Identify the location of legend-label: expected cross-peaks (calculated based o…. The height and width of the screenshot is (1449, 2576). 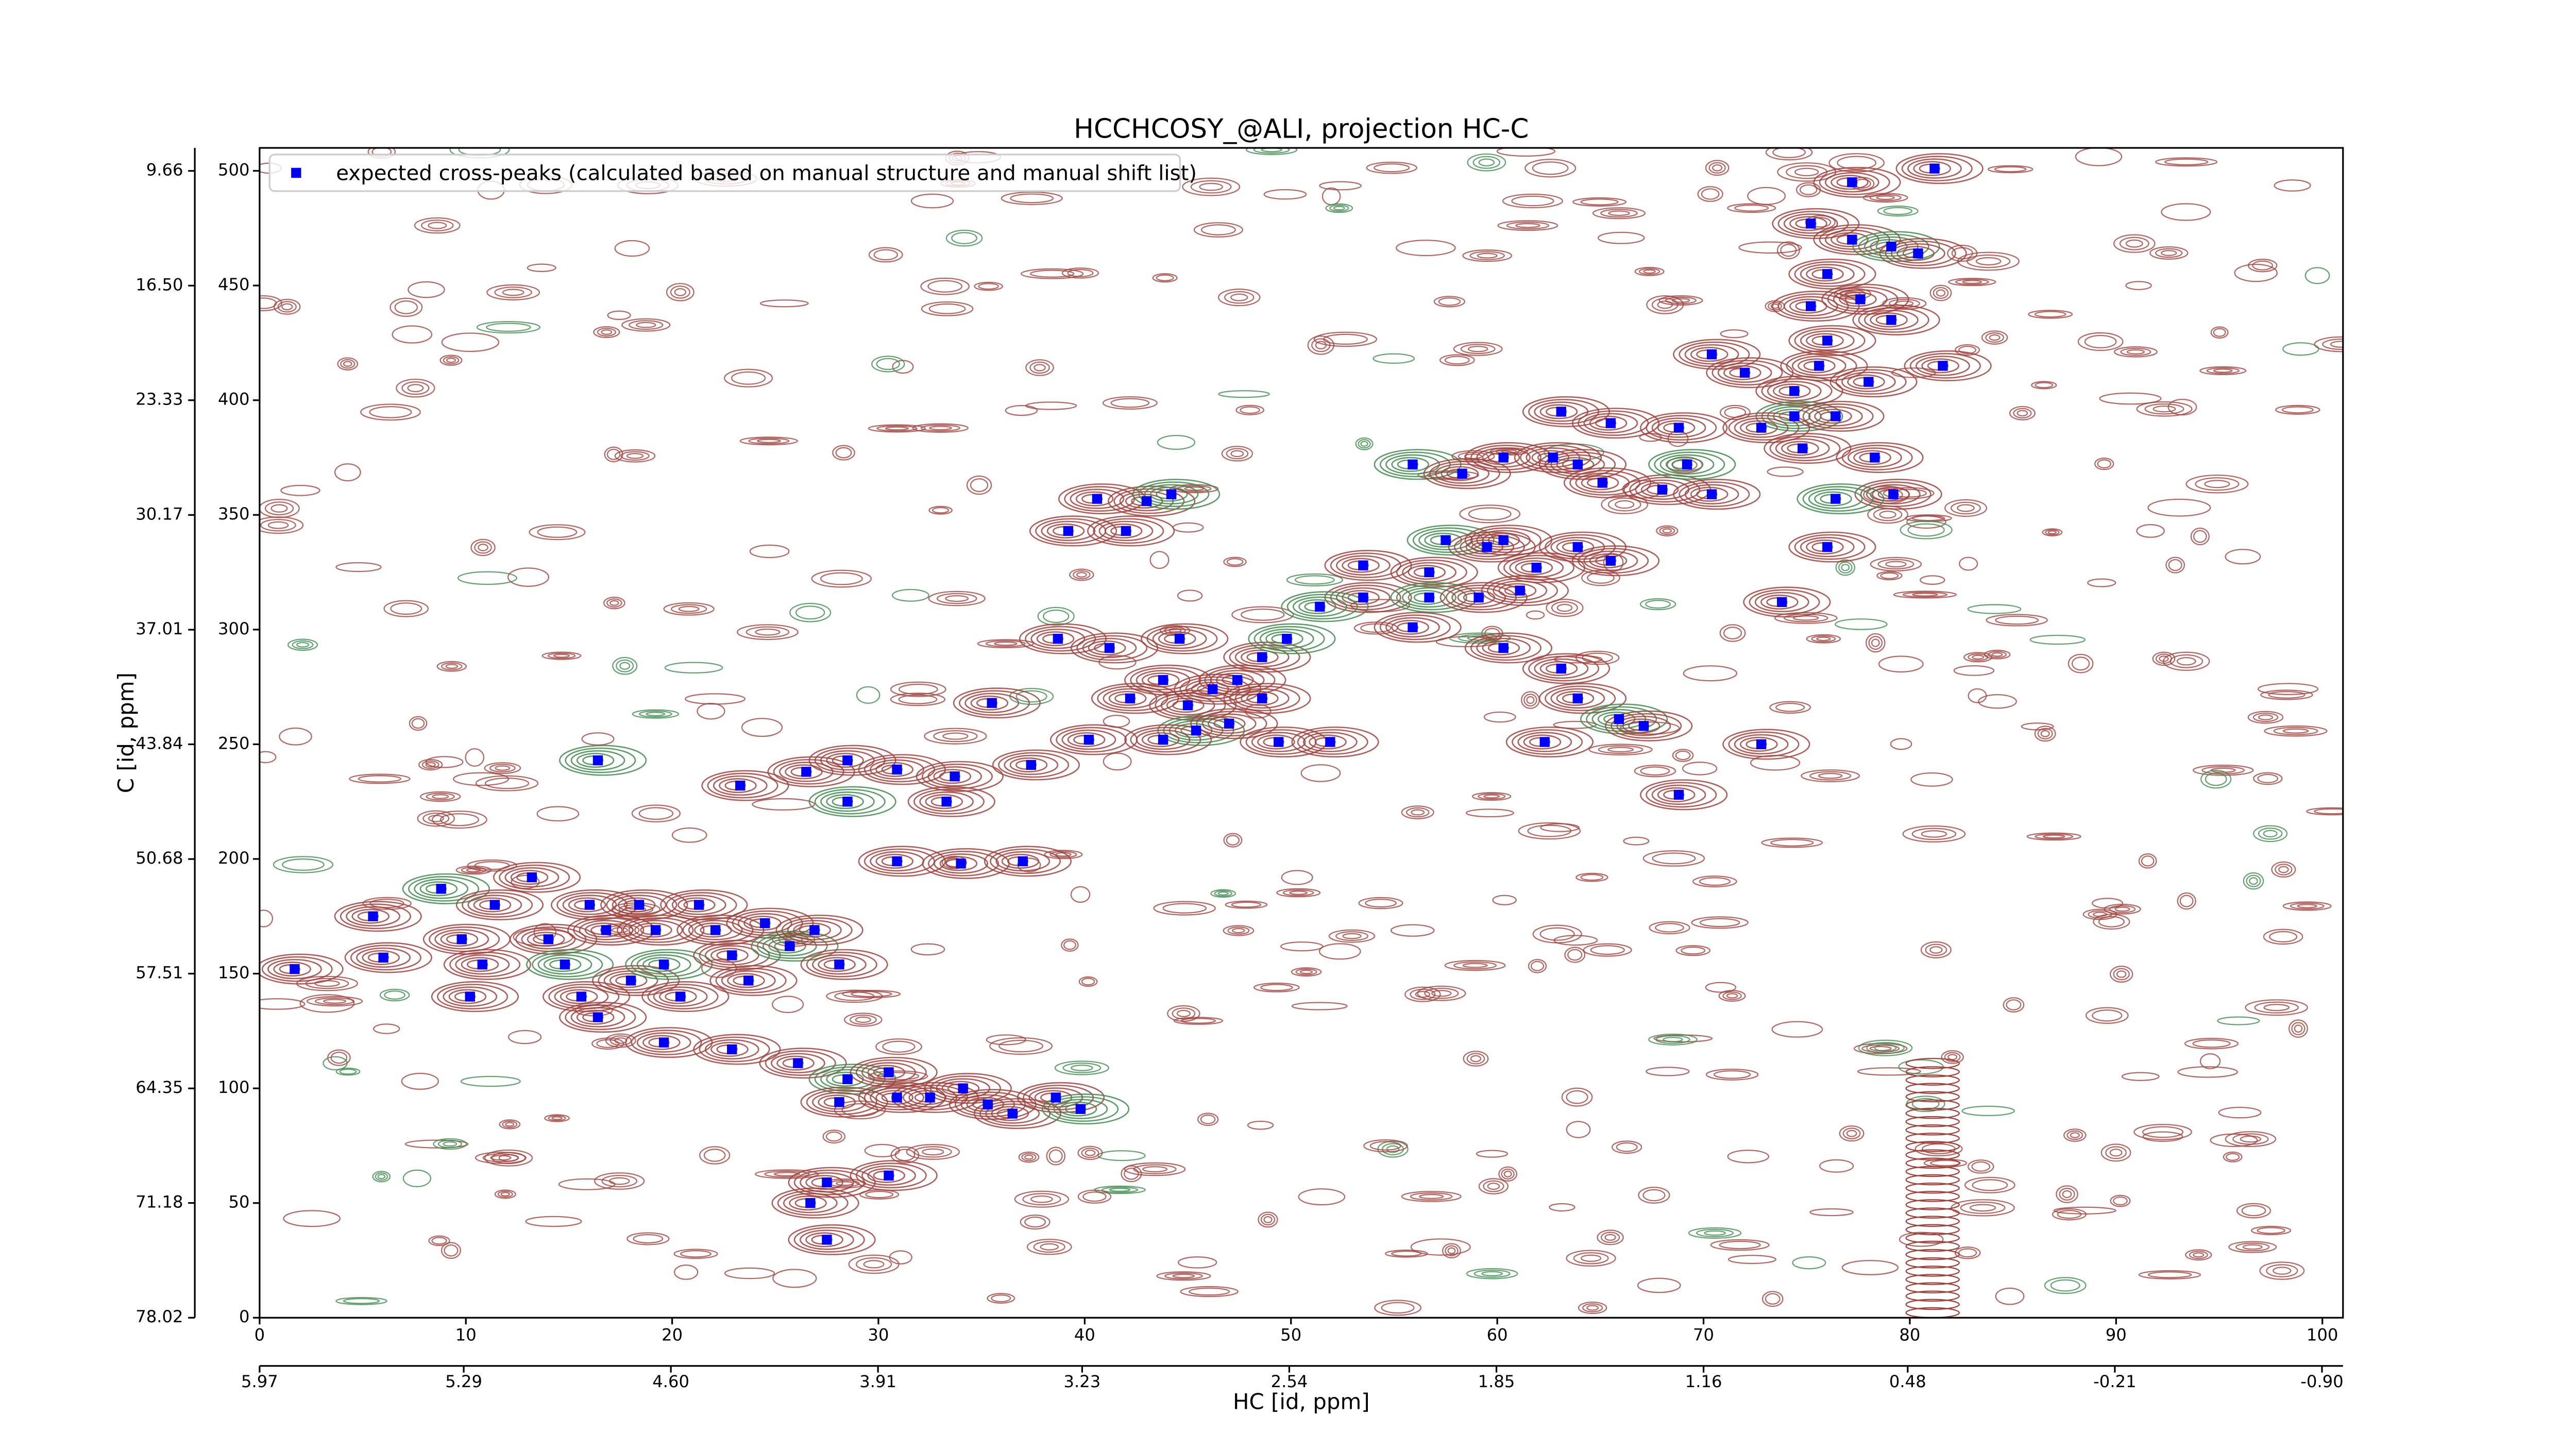
(766, 173).